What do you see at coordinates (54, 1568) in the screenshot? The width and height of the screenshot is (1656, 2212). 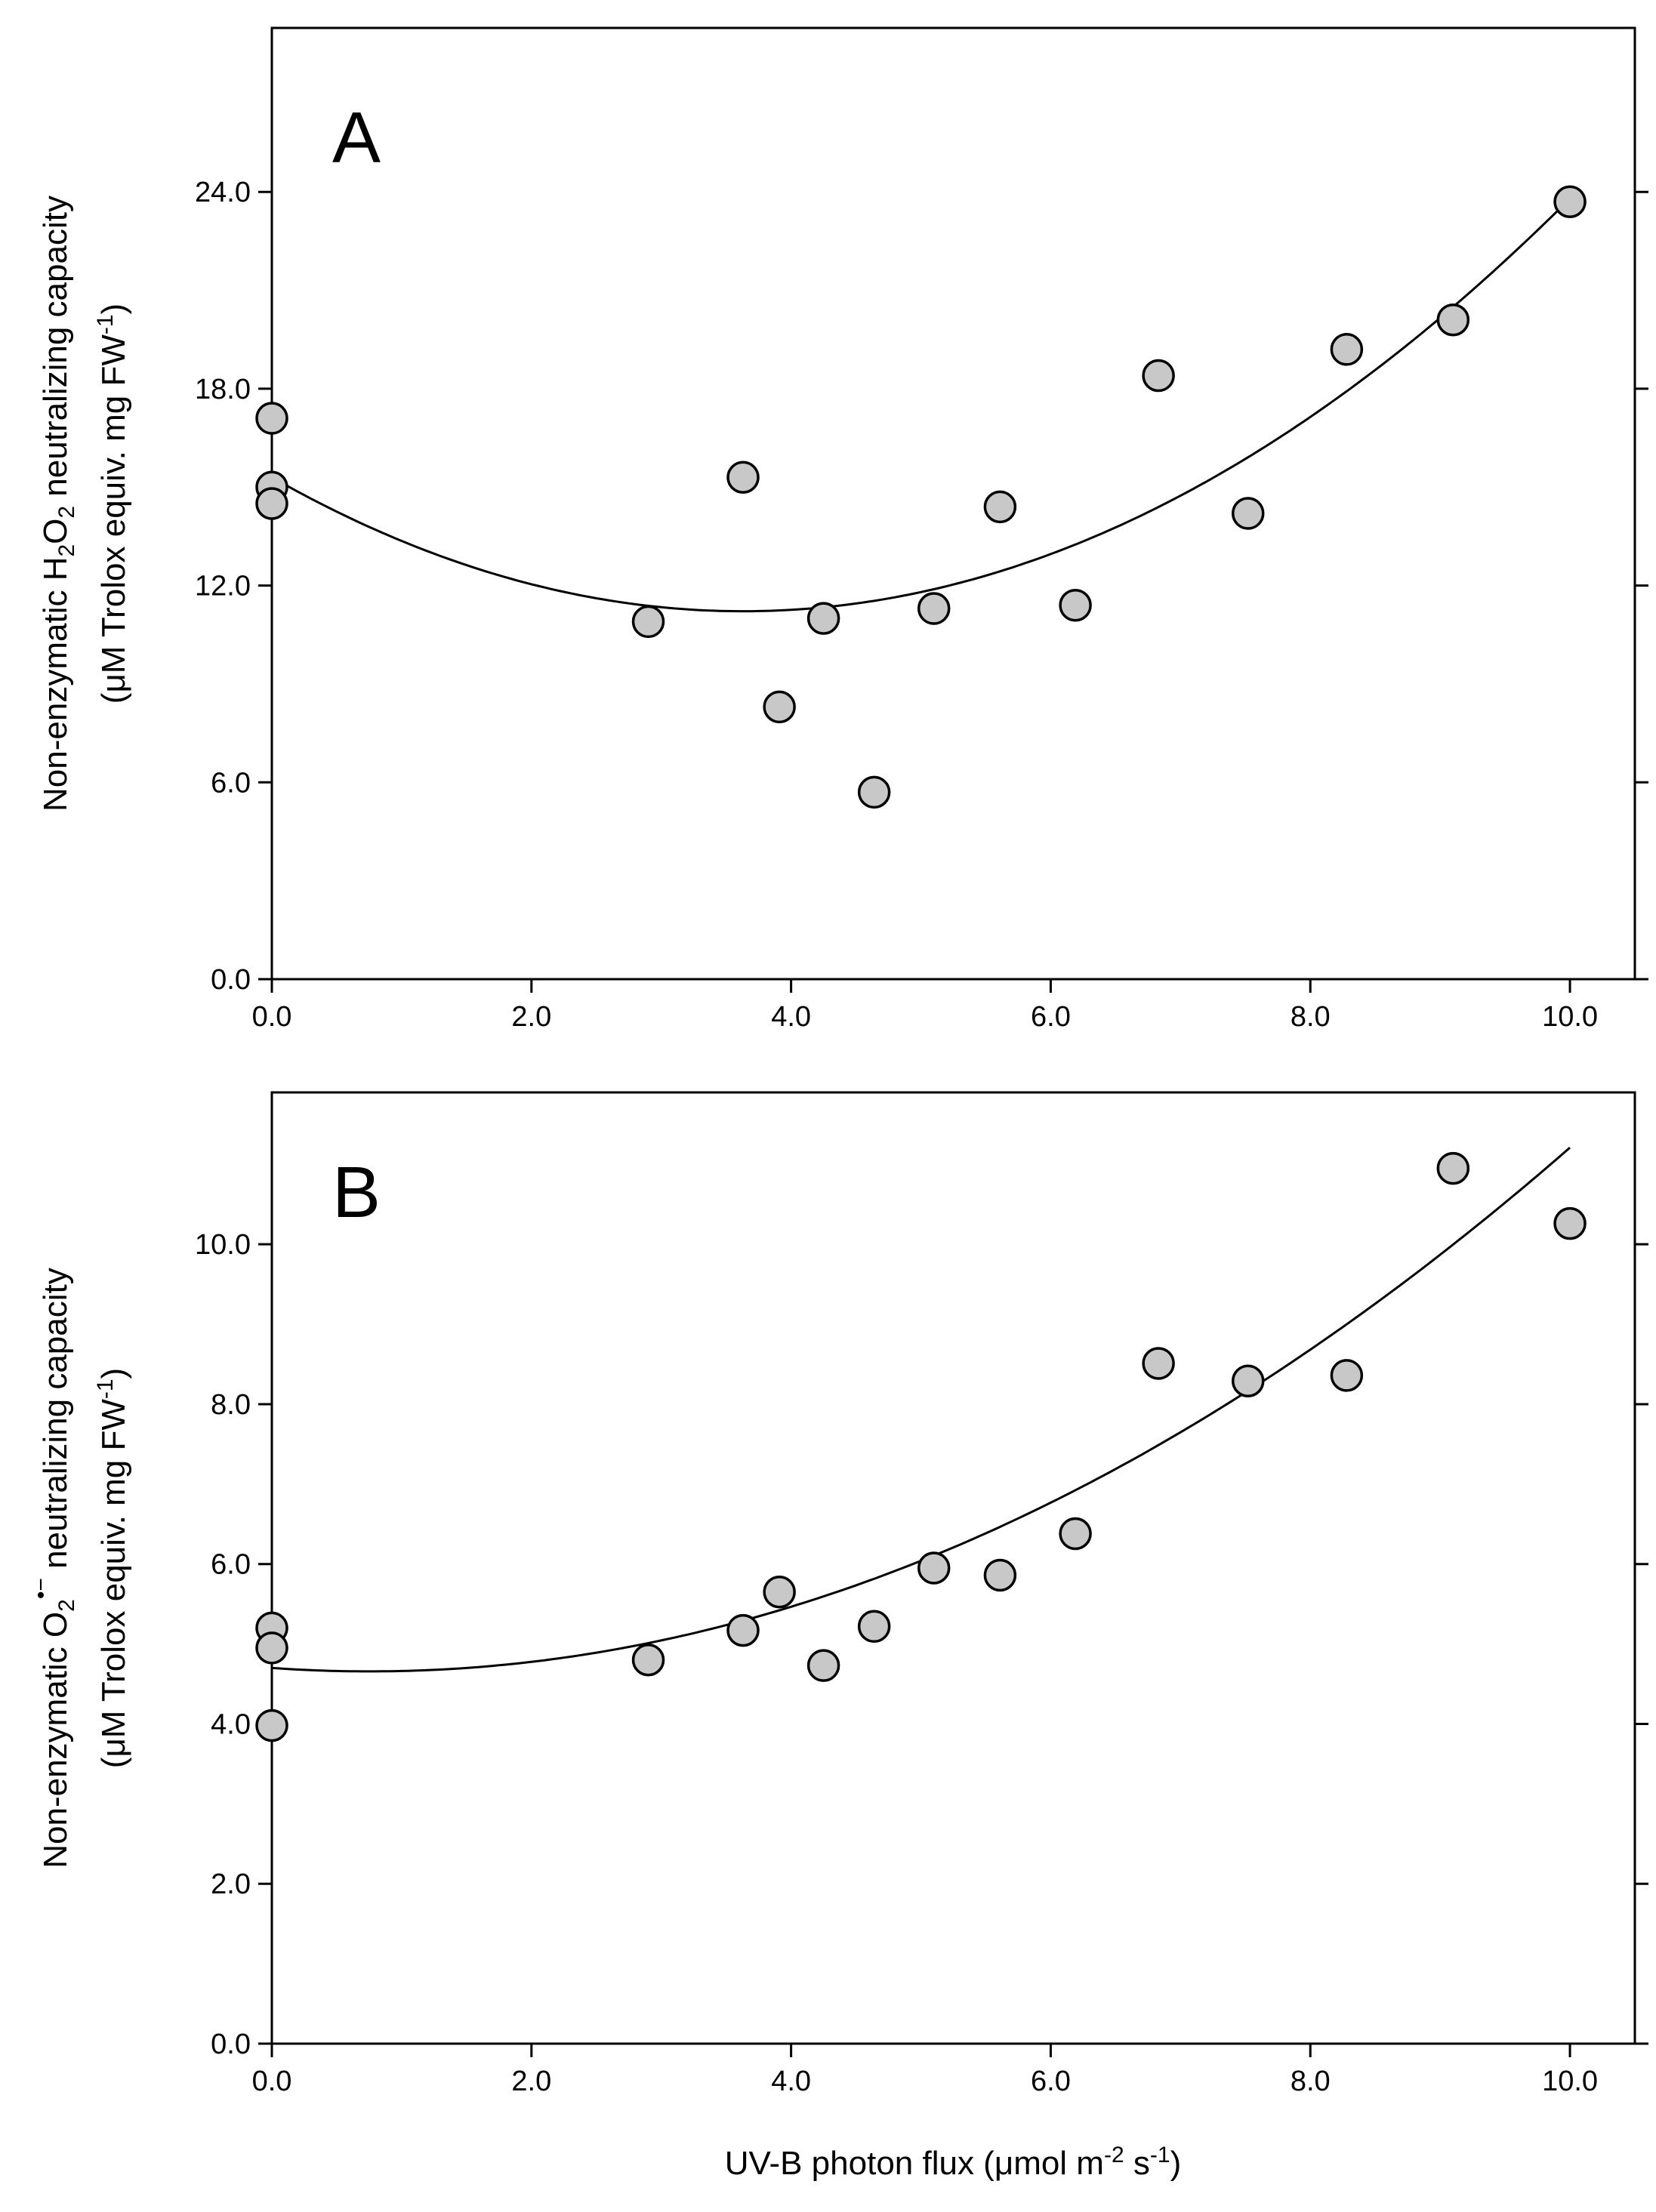 I see `panel-b-y-axis-title: Non-enzymatic O2•− neutralizing capacity` at bounding box center [54, 1568].